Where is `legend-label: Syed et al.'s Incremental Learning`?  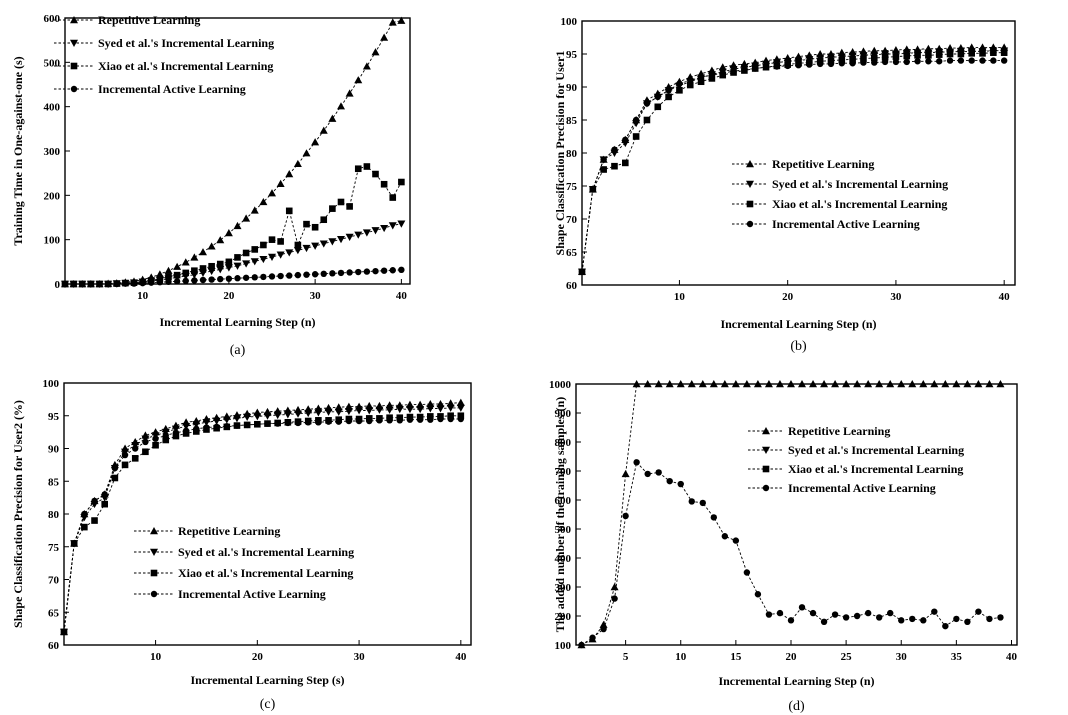 legend-label: Syed et al.'s Incremental Learning is located at coordinates (186, 43).